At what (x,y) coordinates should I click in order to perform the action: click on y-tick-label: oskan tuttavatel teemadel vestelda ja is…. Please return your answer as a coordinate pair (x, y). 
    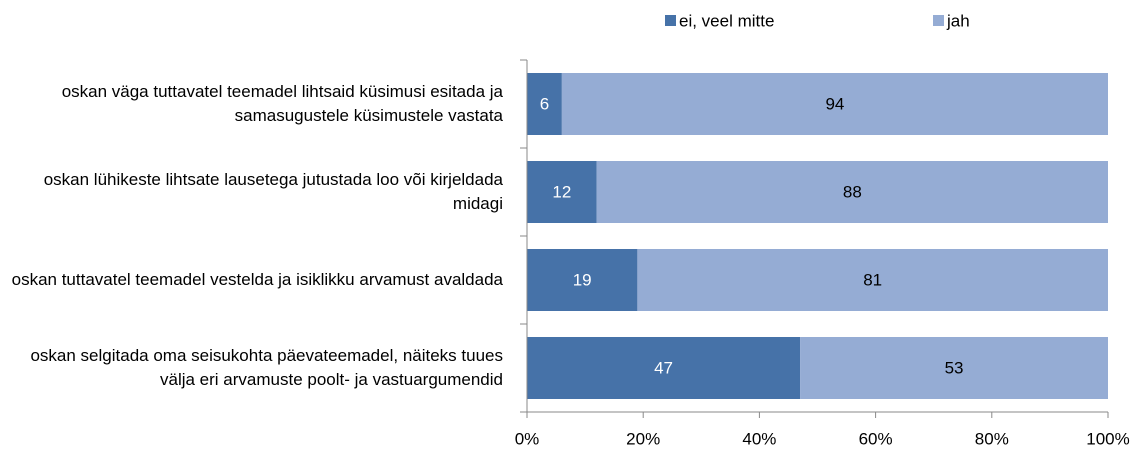
    Looking at the image, I should click on (257, 279).